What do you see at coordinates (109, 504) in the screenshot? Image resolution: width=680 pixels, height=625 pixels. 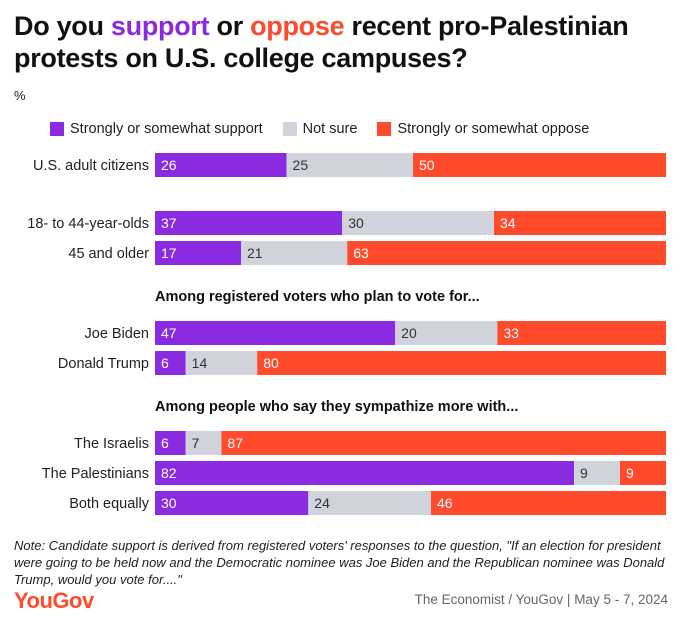 I see `row-label: Both equally` at bounding box center [109, 504].